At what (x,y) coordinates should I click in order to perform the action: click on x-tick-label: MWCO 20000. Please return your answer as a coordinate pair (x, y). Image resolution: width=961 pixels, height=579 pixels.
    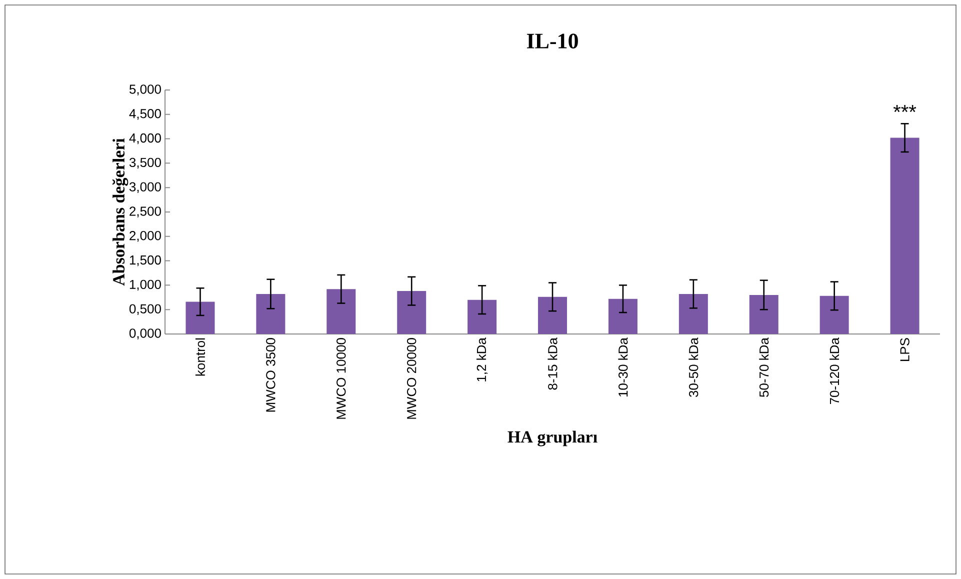
    Looking at the image, I should click on (411, 378).